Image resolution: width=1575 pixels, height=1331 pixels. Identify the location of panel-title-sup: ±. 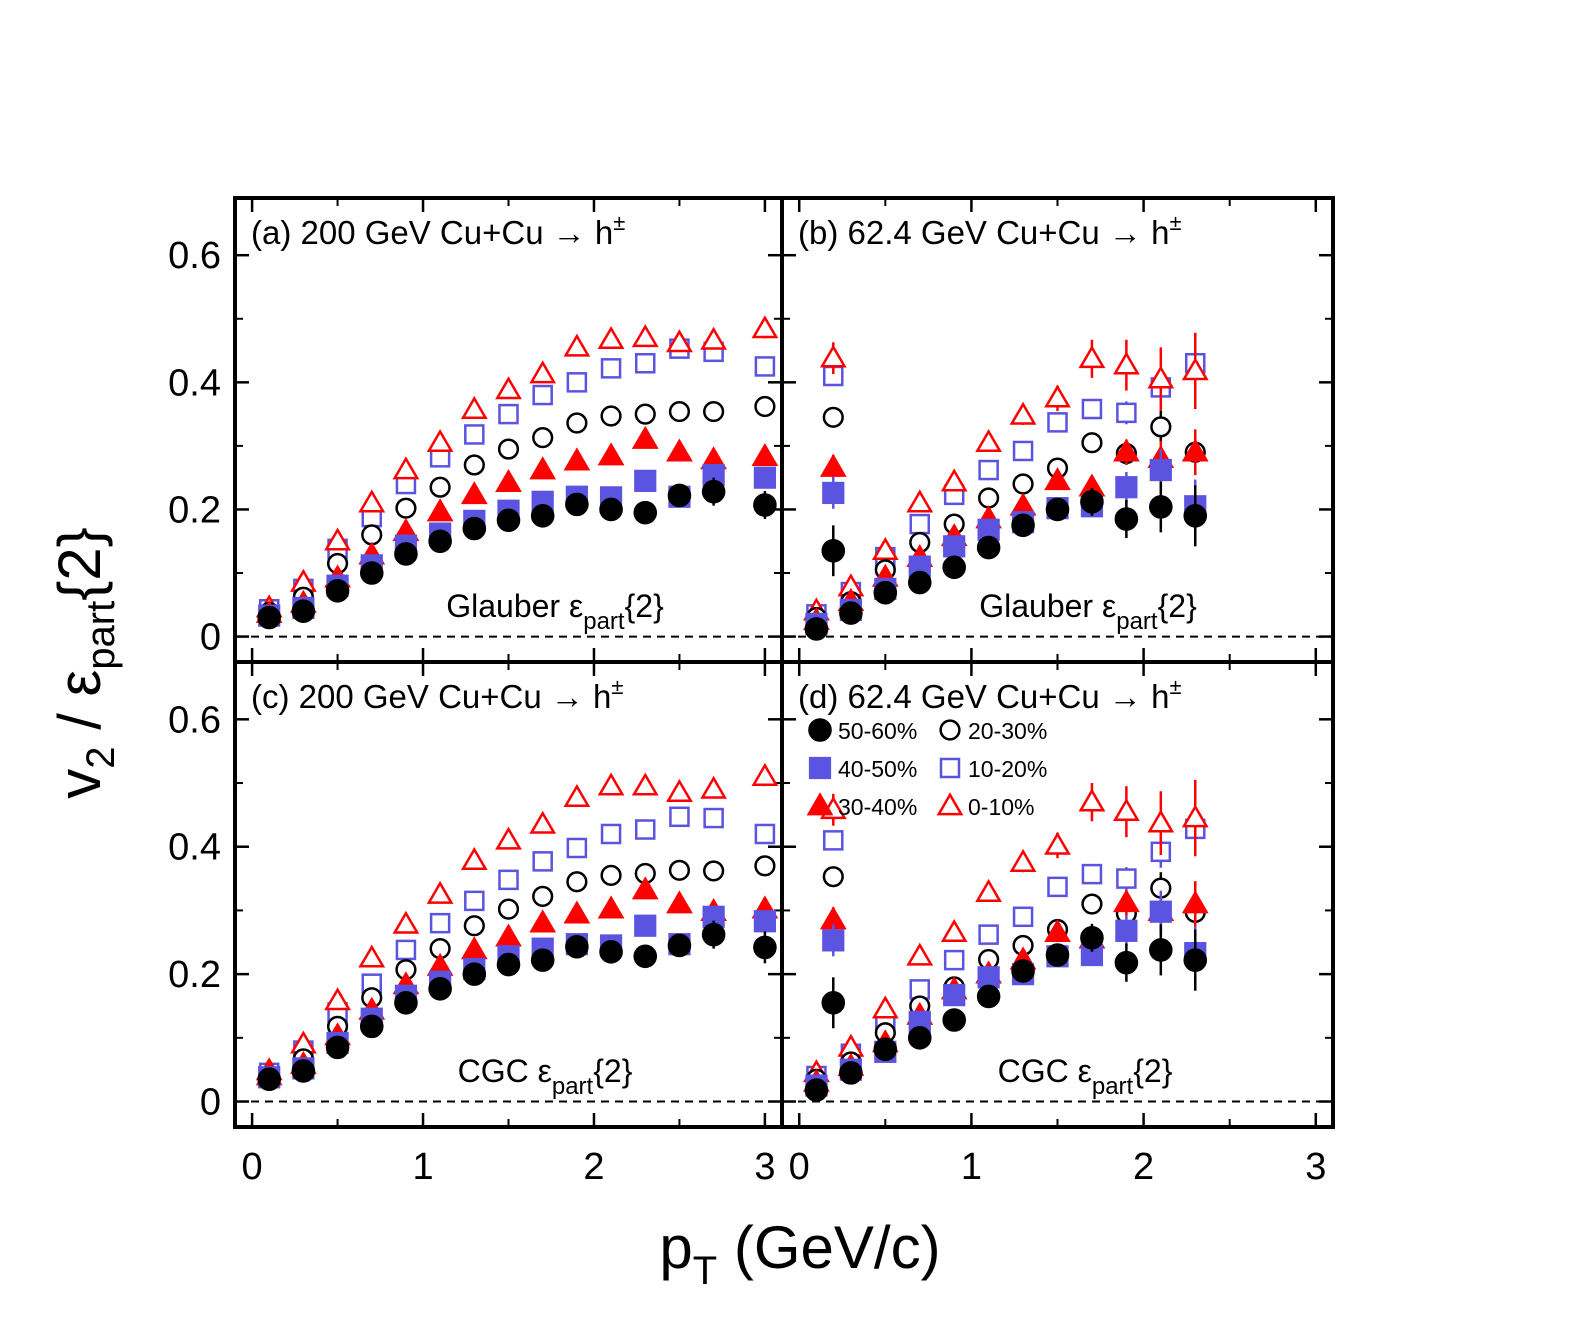
(619, 222).